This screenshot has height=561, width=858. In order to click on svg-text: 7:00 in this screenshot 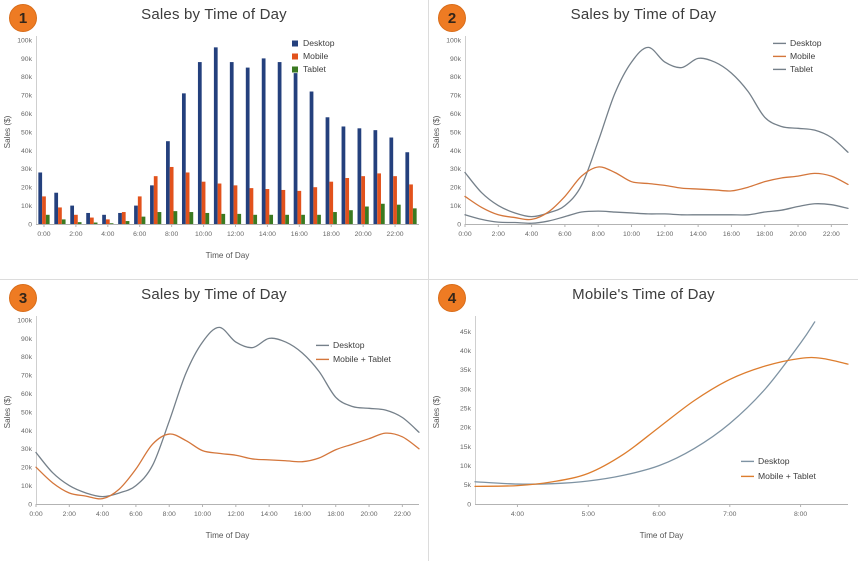, I will do `click(729, 514)`.